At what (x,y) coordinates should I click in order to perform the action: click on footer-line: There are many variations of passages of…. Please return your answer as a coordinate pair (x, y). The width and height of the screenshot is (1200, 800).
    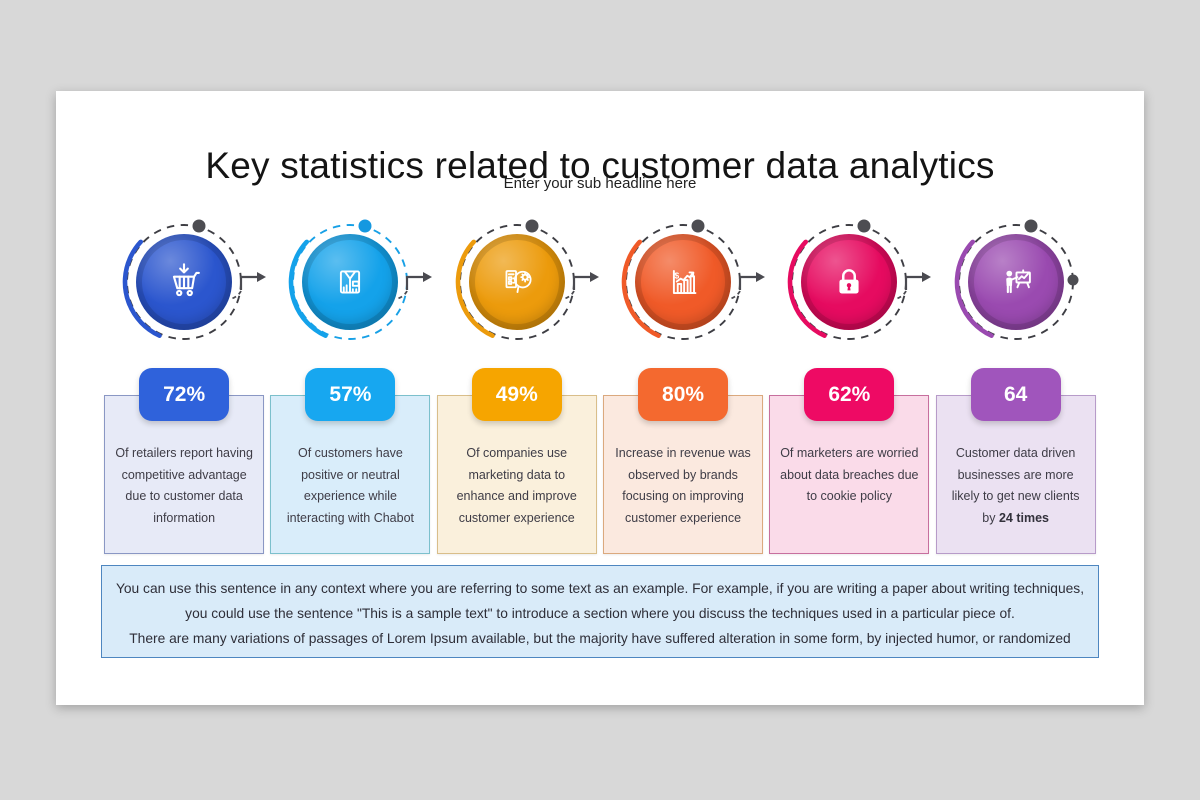
    Looking at the image, I should click on (600, 638).